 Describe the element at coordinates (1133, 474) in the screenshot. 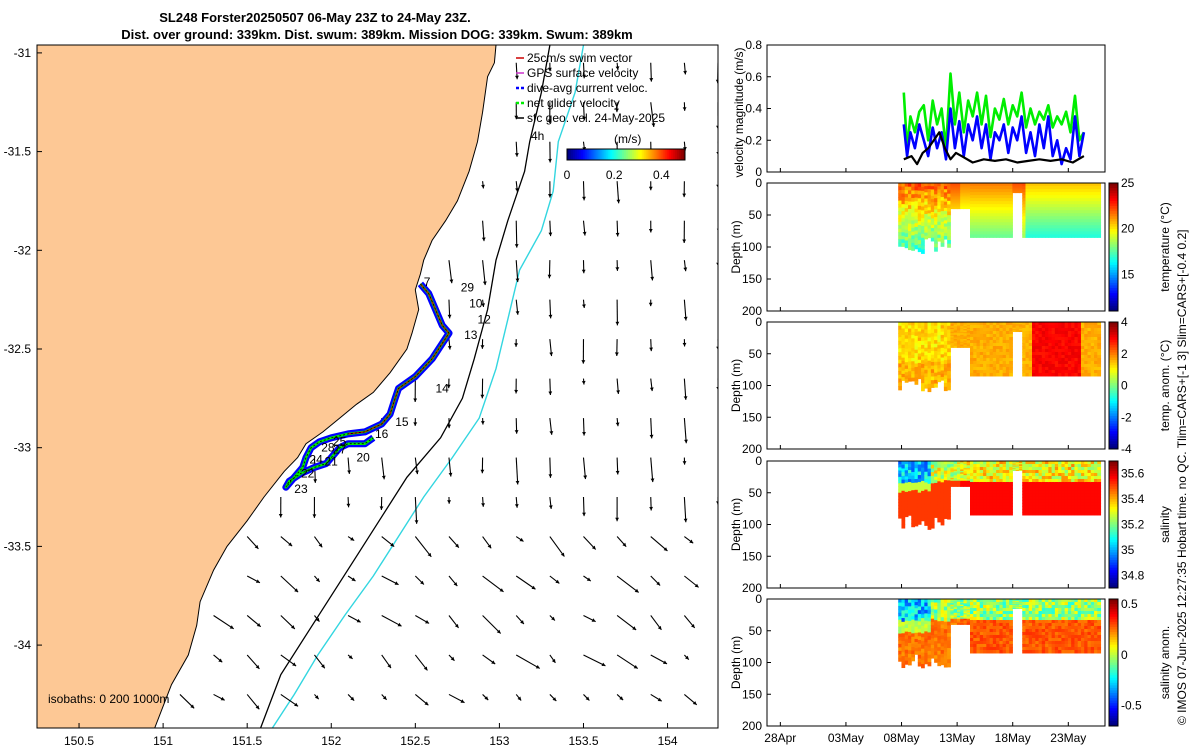

I see `section-colorbar-tick-label: 35.6` at that location.